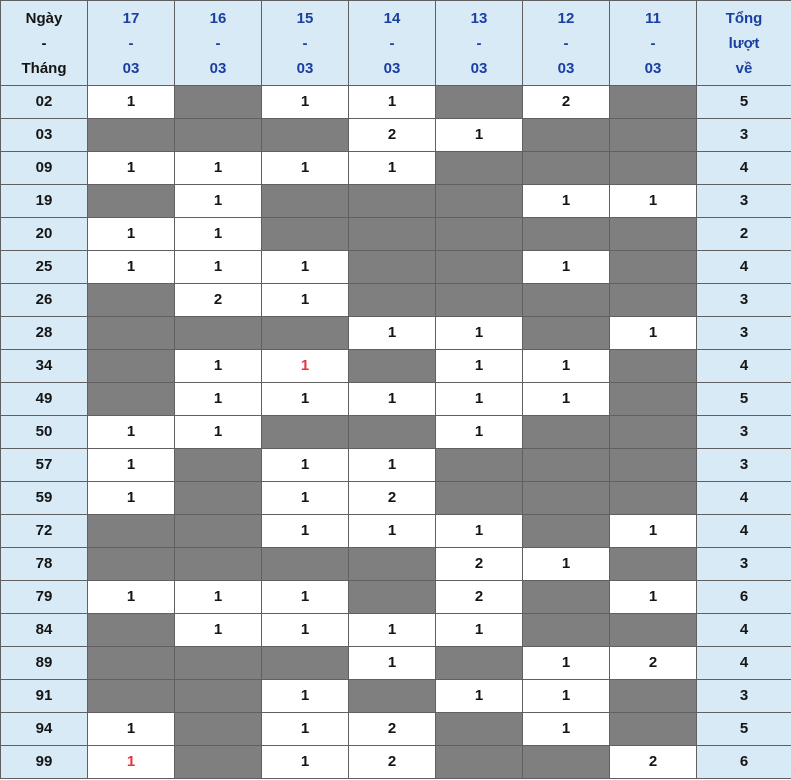 The height and width of the screenshot is (780, 791). Describe the element at coordinates (395, 597) in the screenshot. I see `table-row-79: 79 1 1 1 2 1 6` at that location.